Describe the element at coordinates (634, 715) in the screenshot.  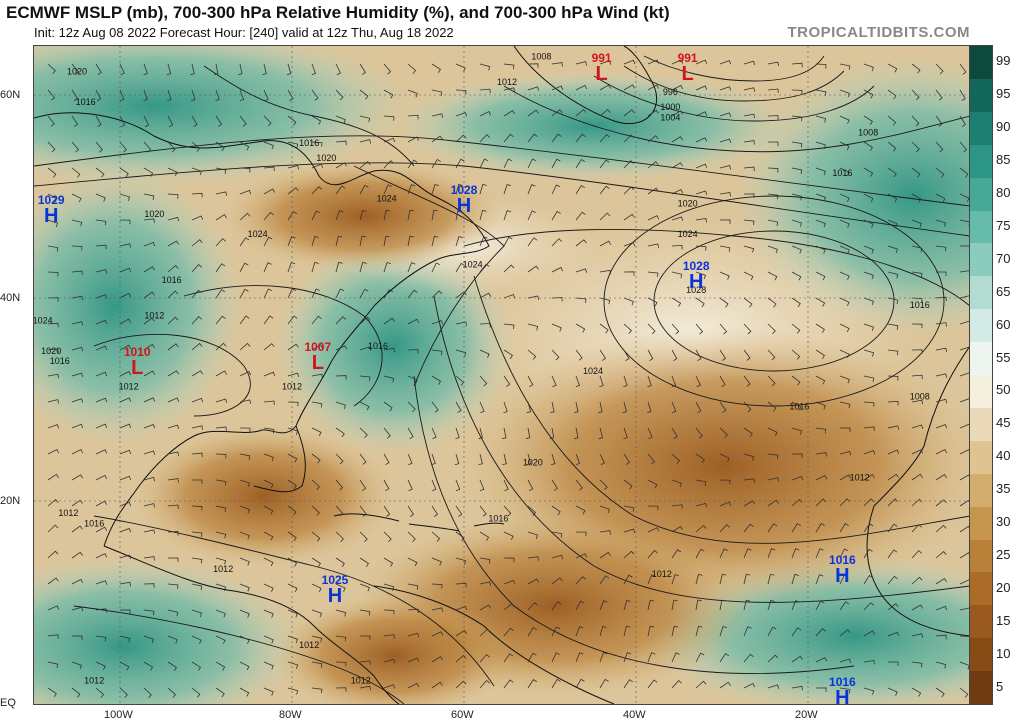
I see `lon-label-40w: 40W` at that location.